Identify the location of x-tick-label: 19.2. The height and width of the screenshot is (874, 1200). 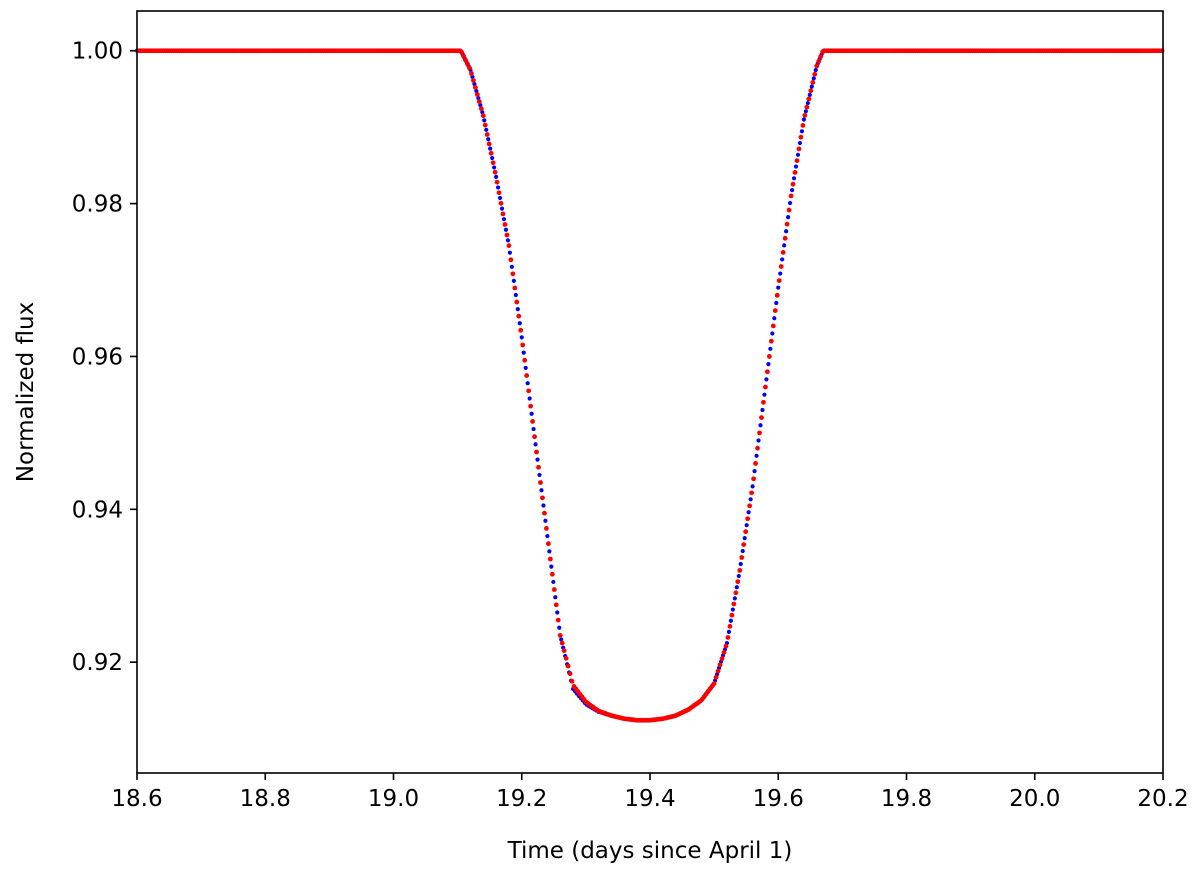
(521, 799).